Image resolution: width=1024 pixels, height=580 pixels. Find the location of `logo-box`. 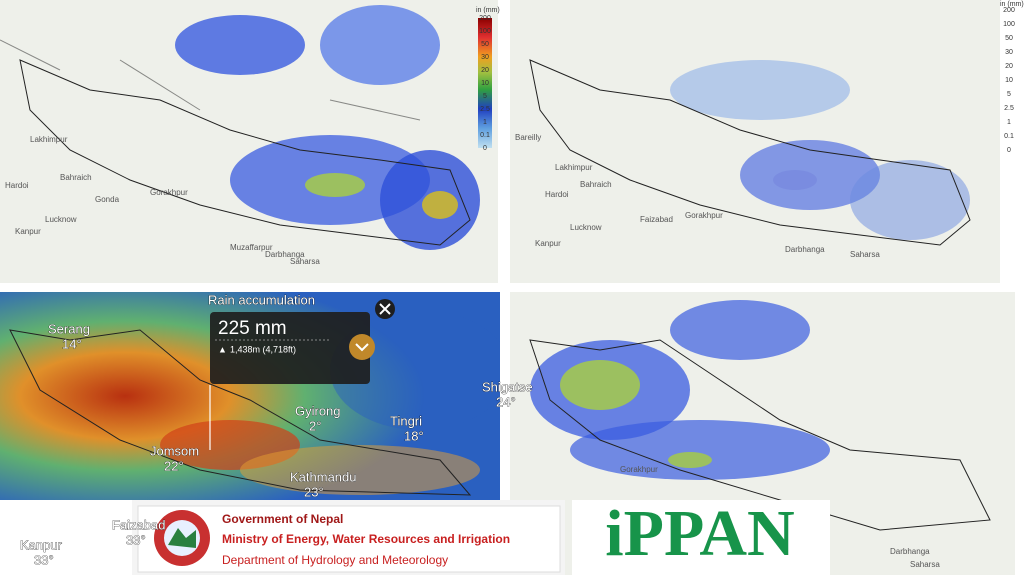

logo-box is located at coordinates (701, 537).